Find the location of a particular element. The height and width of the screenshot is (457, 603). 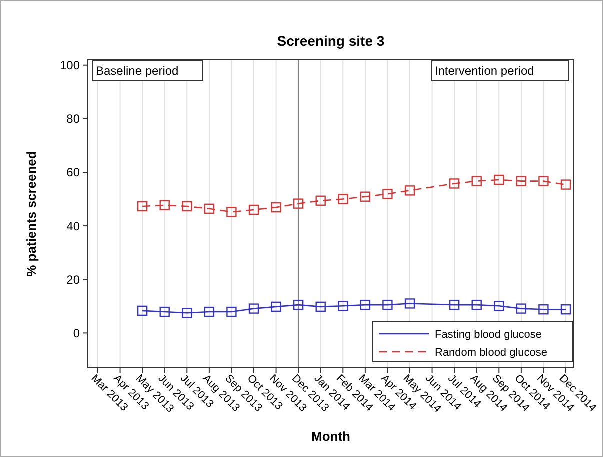

y-tick-label: 80 is located at coordinates (73, 119).